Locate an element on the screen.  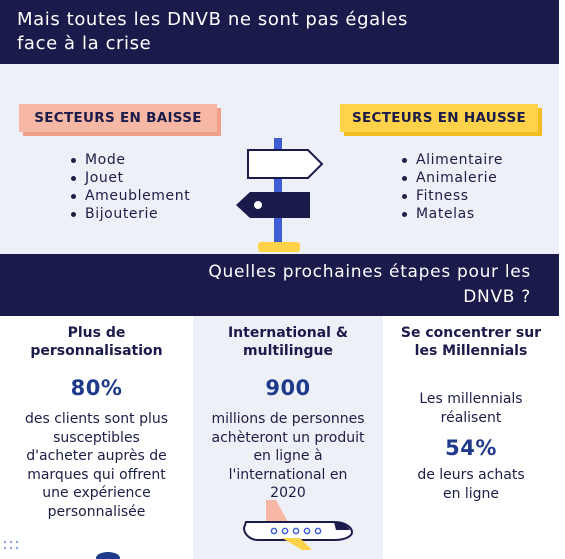
page-title-line-2: face à la crise is located at coordinates (84, 43).